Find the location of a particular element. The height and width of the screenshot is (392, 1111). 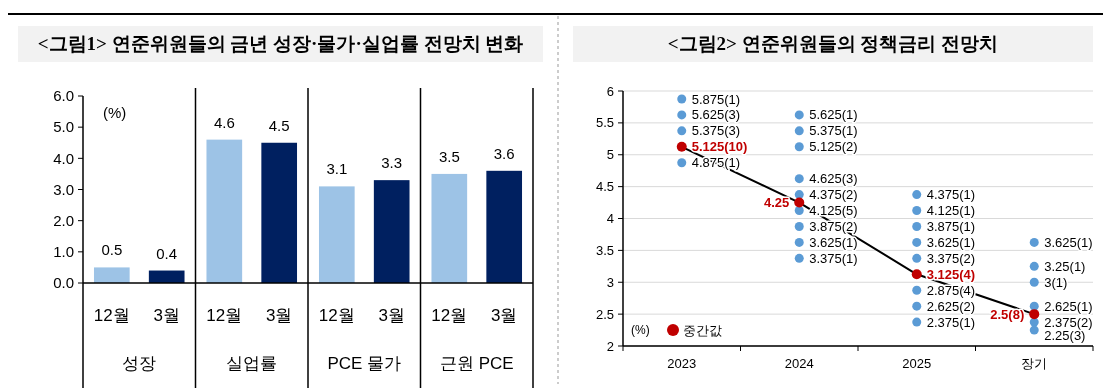

data-label: 3(1) is located at coordinates (1056, 282).